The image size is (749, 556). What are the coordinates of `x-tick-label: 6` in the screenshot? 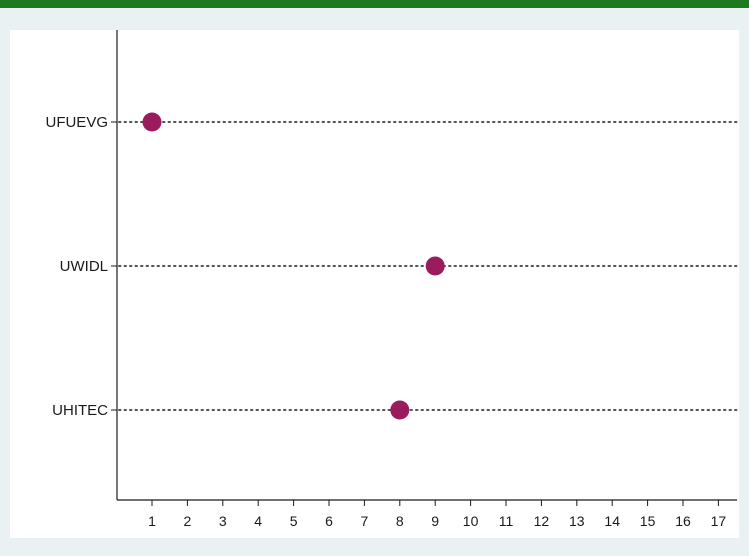 It's located at (329, 521).